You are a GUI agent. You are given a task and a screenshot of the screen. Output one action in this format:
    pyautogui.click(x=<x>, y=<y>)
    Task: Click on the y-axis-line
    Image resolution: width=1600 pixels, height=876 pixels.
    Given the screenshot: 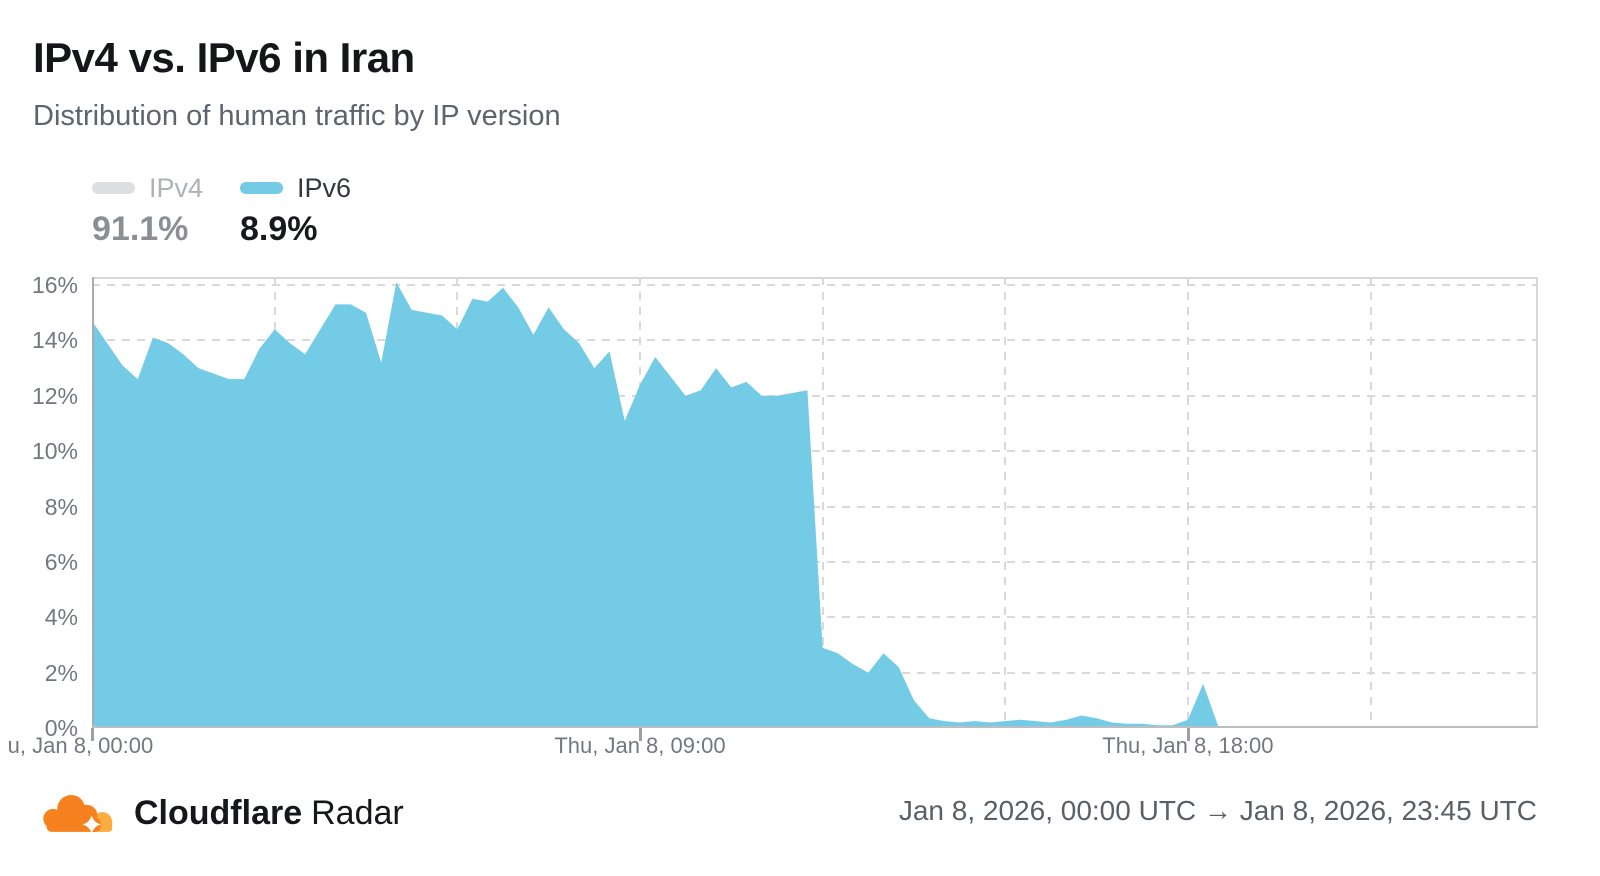 What is the action you would take?
    pyautogui.click(x=93, y=503)
    